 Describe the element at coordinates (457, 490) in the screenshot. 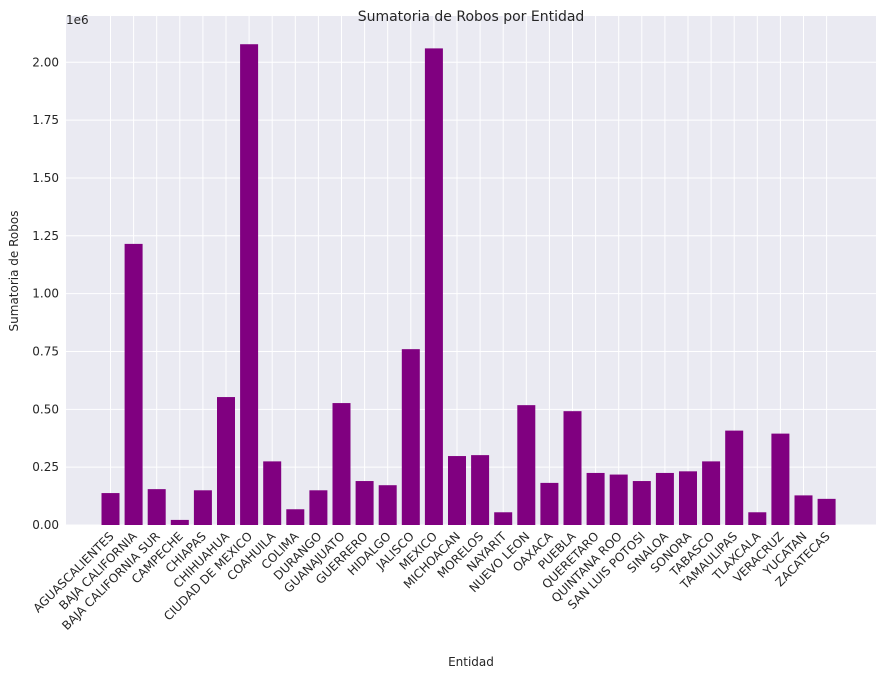

I see `bar-michoacan` at that location.